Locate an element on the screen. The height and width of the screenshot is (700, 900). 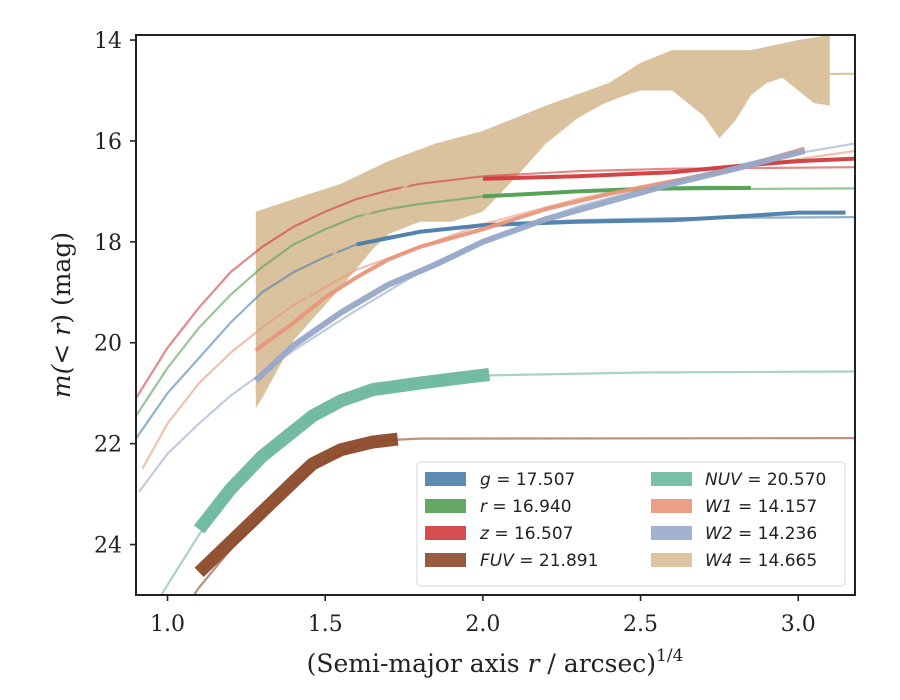
legend-band-value: = 14.157 is located at coordinates (775, 507).